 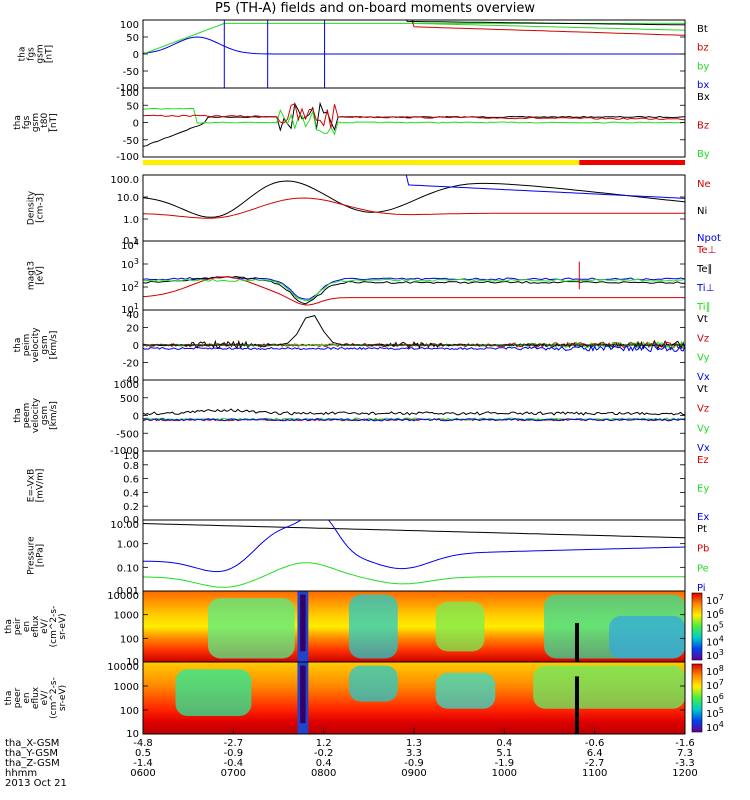 I want to click on legend-entry: Pe, so click(x=703, y=568).